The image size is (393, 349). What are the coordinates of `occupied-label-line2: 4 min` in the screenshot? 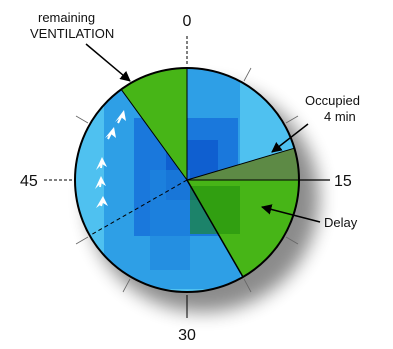 It's located at (340, 116).